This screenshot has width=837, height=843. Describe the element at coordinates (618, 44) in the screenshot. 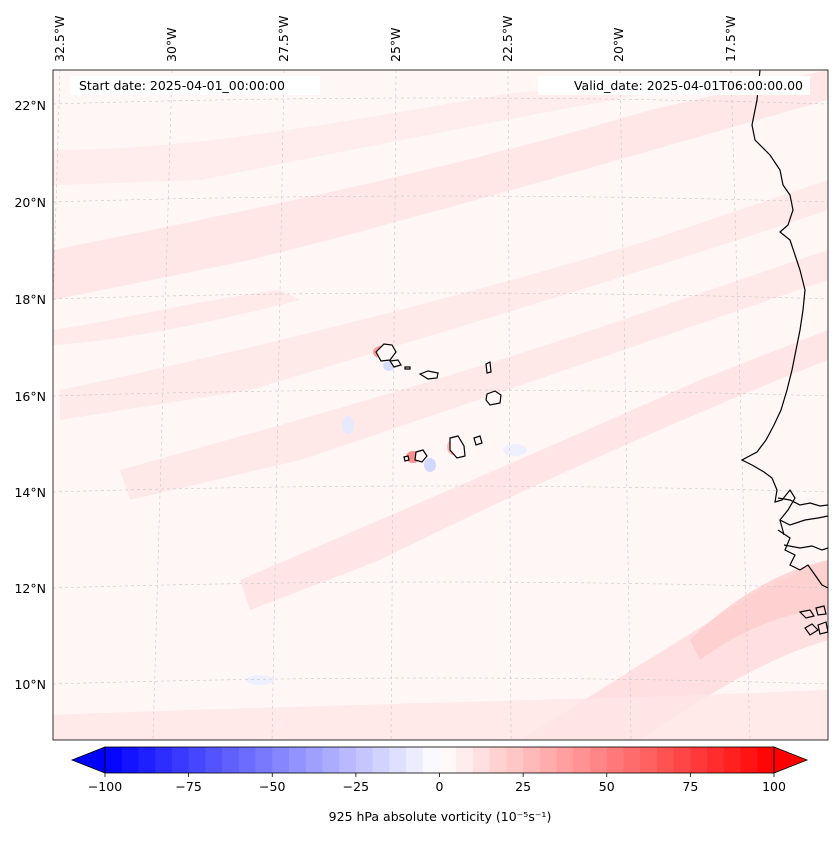

I see `lon-label-20w: 20°W` at that location.